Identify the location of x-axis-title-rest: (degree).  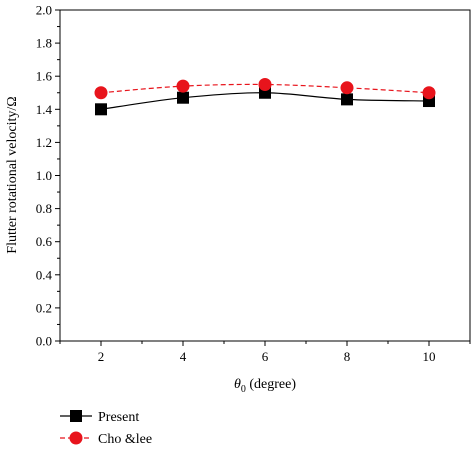
(271, 384).